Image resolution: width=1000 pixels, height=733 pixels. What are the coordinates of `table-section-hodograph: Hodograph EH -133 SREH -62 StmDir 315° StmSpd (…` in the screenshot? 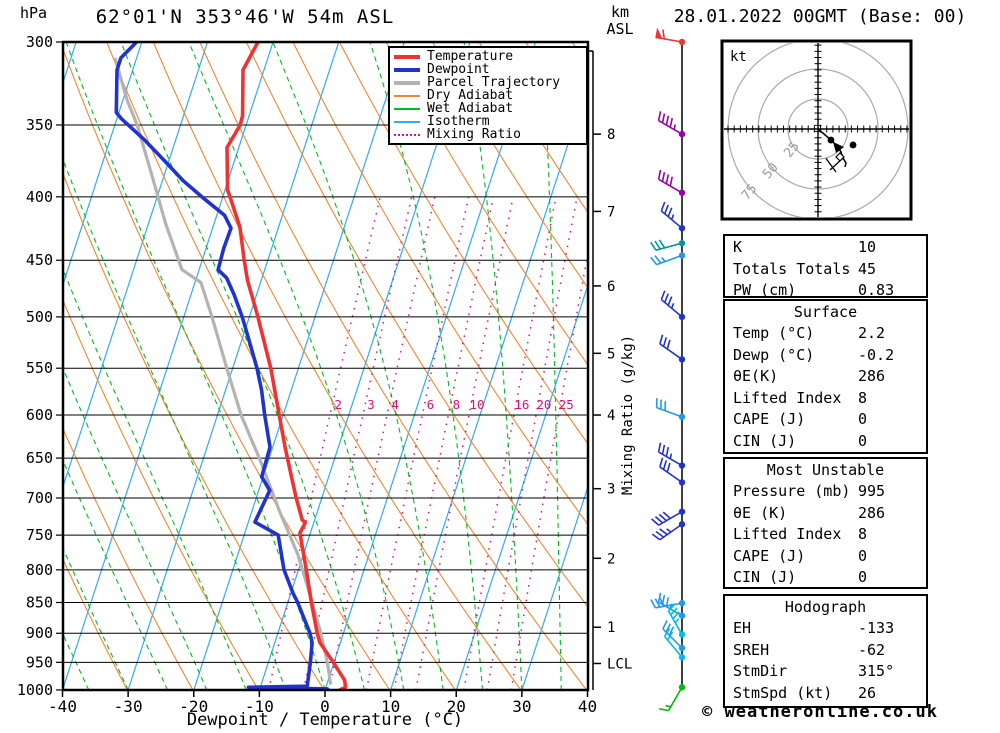 It's located at (825, 651).